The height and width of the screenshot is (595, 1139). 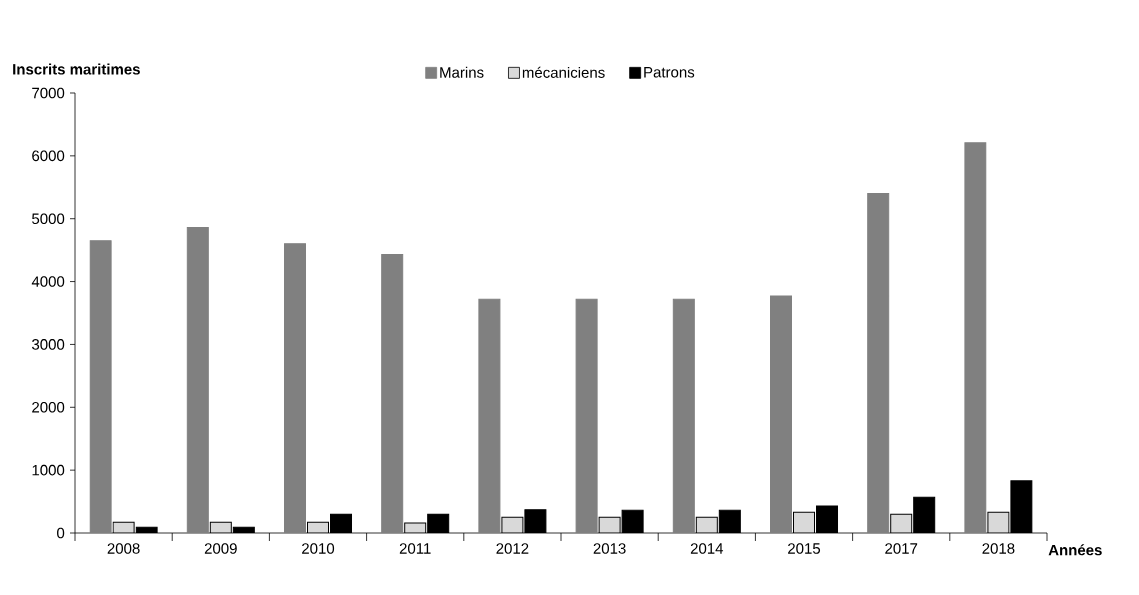 I want to click on y-axis-title: Inscrits maritimes, so click(x=76, y=69).